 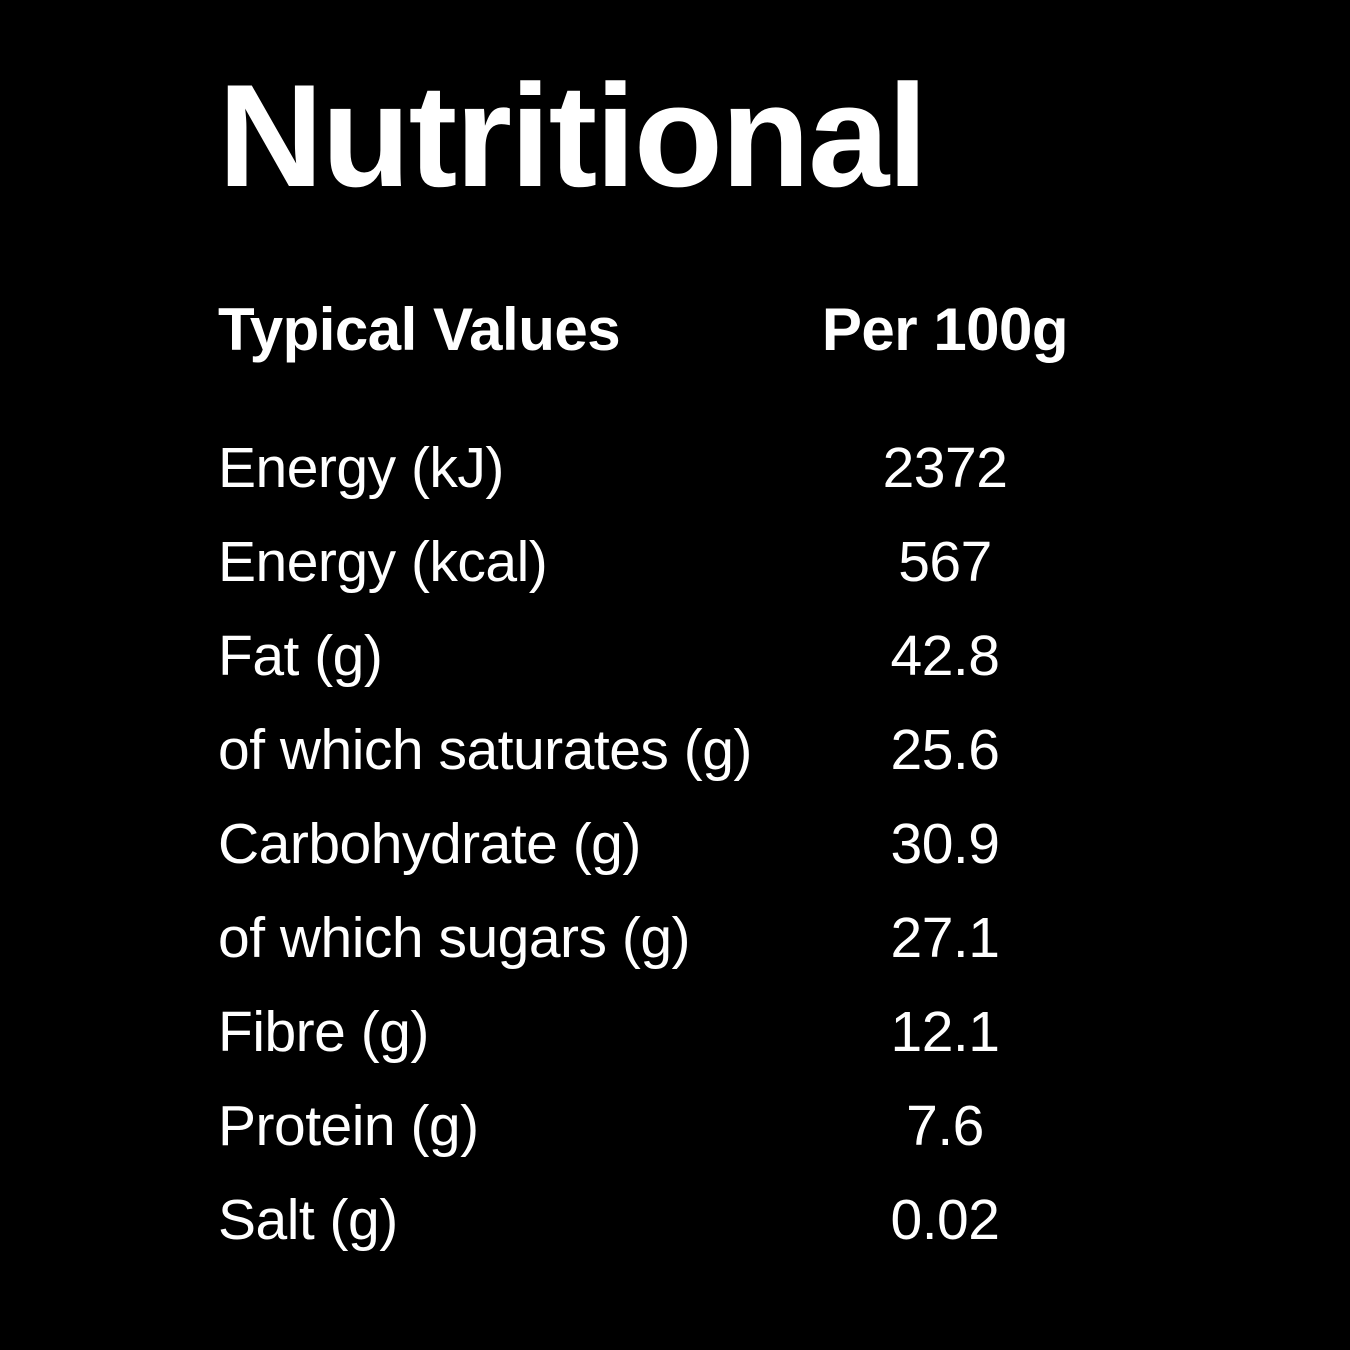 What do you see at coordinates (308, 1219) in the screenshot?
I see `row-label: Salt (g)` at bounding box center [308, 1219].